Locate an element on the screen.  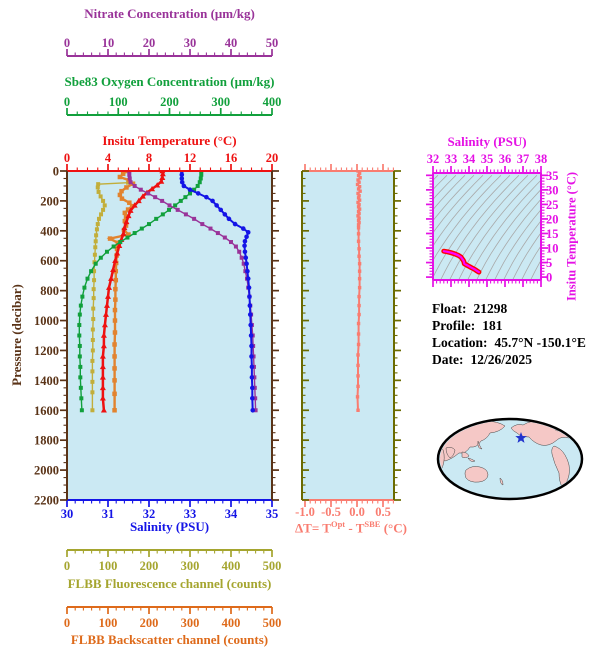
ts-salinity-axis-title: Salinity (PSU) is located at coordinates (487, 141).